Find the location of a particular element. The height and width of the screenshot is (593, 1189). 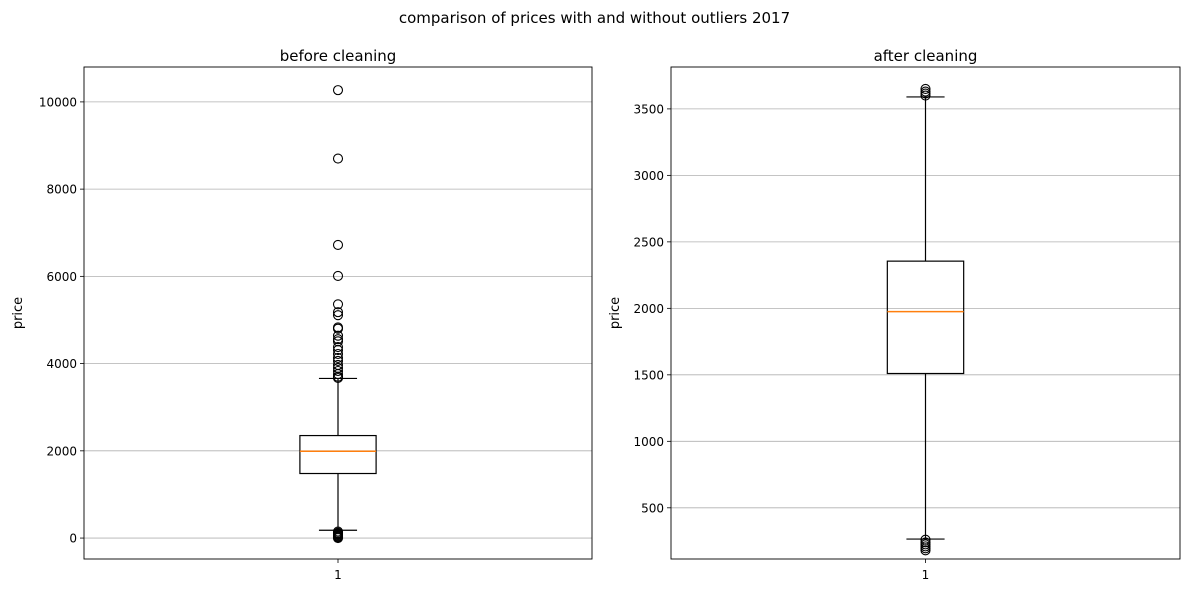

y-tick-label: 4000 is located at coordinates (61, 364).